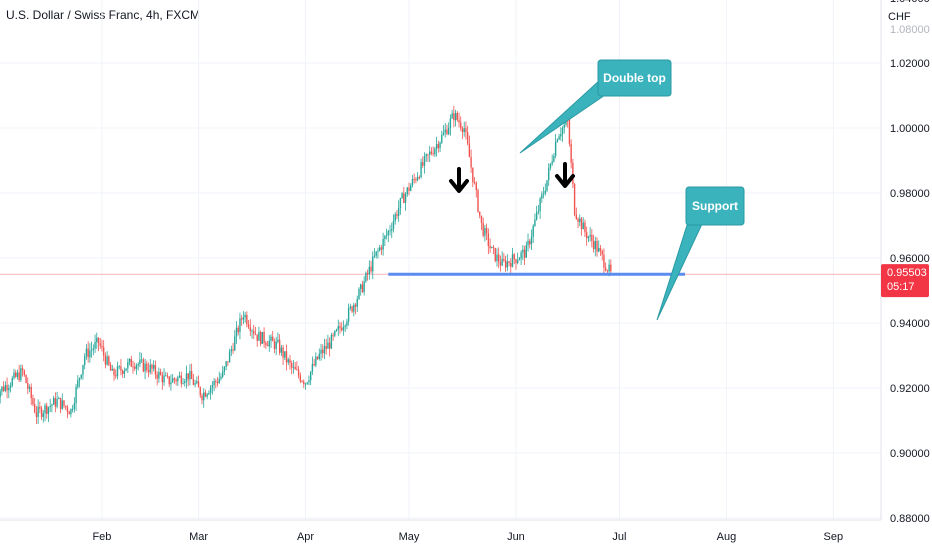 The height and width of the screenshot is (550, 932). Describe the element at coordinates (910, 129) in the screenshot. I see `price-tick-label: 1.00000` at that location.